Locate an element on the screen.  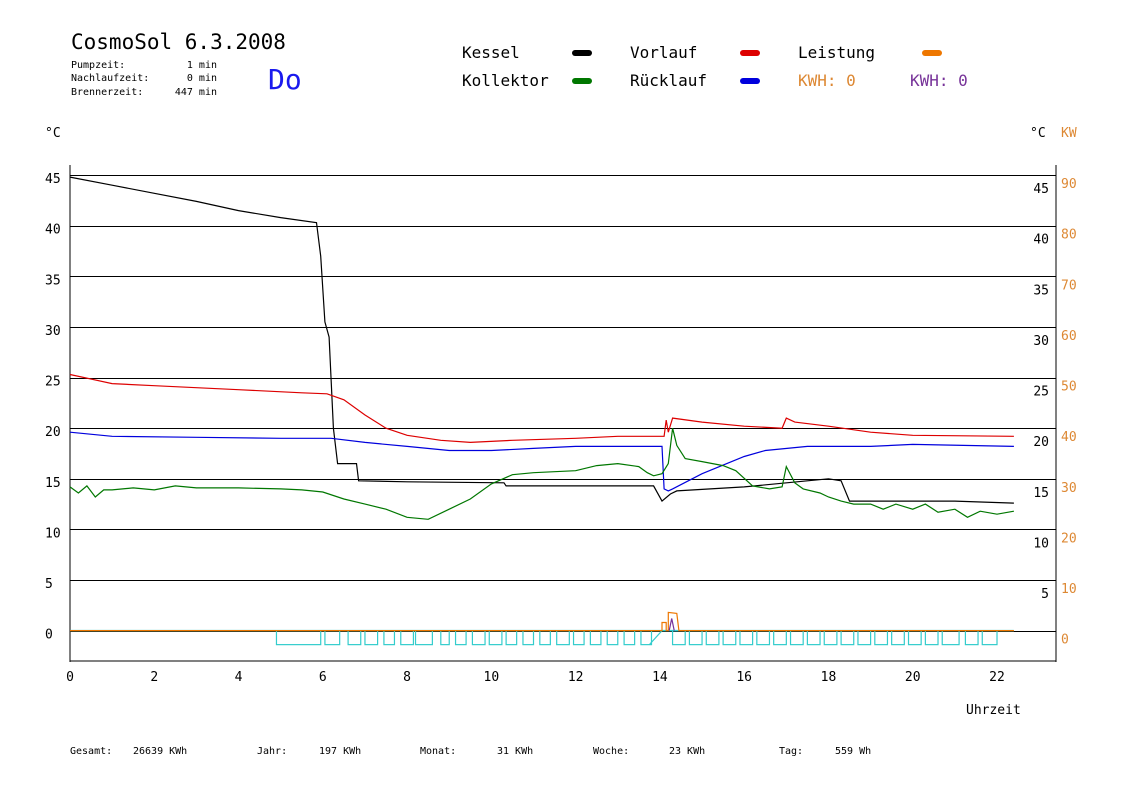
y-tick-left-30: 30 is located at coordinates (53, 331).